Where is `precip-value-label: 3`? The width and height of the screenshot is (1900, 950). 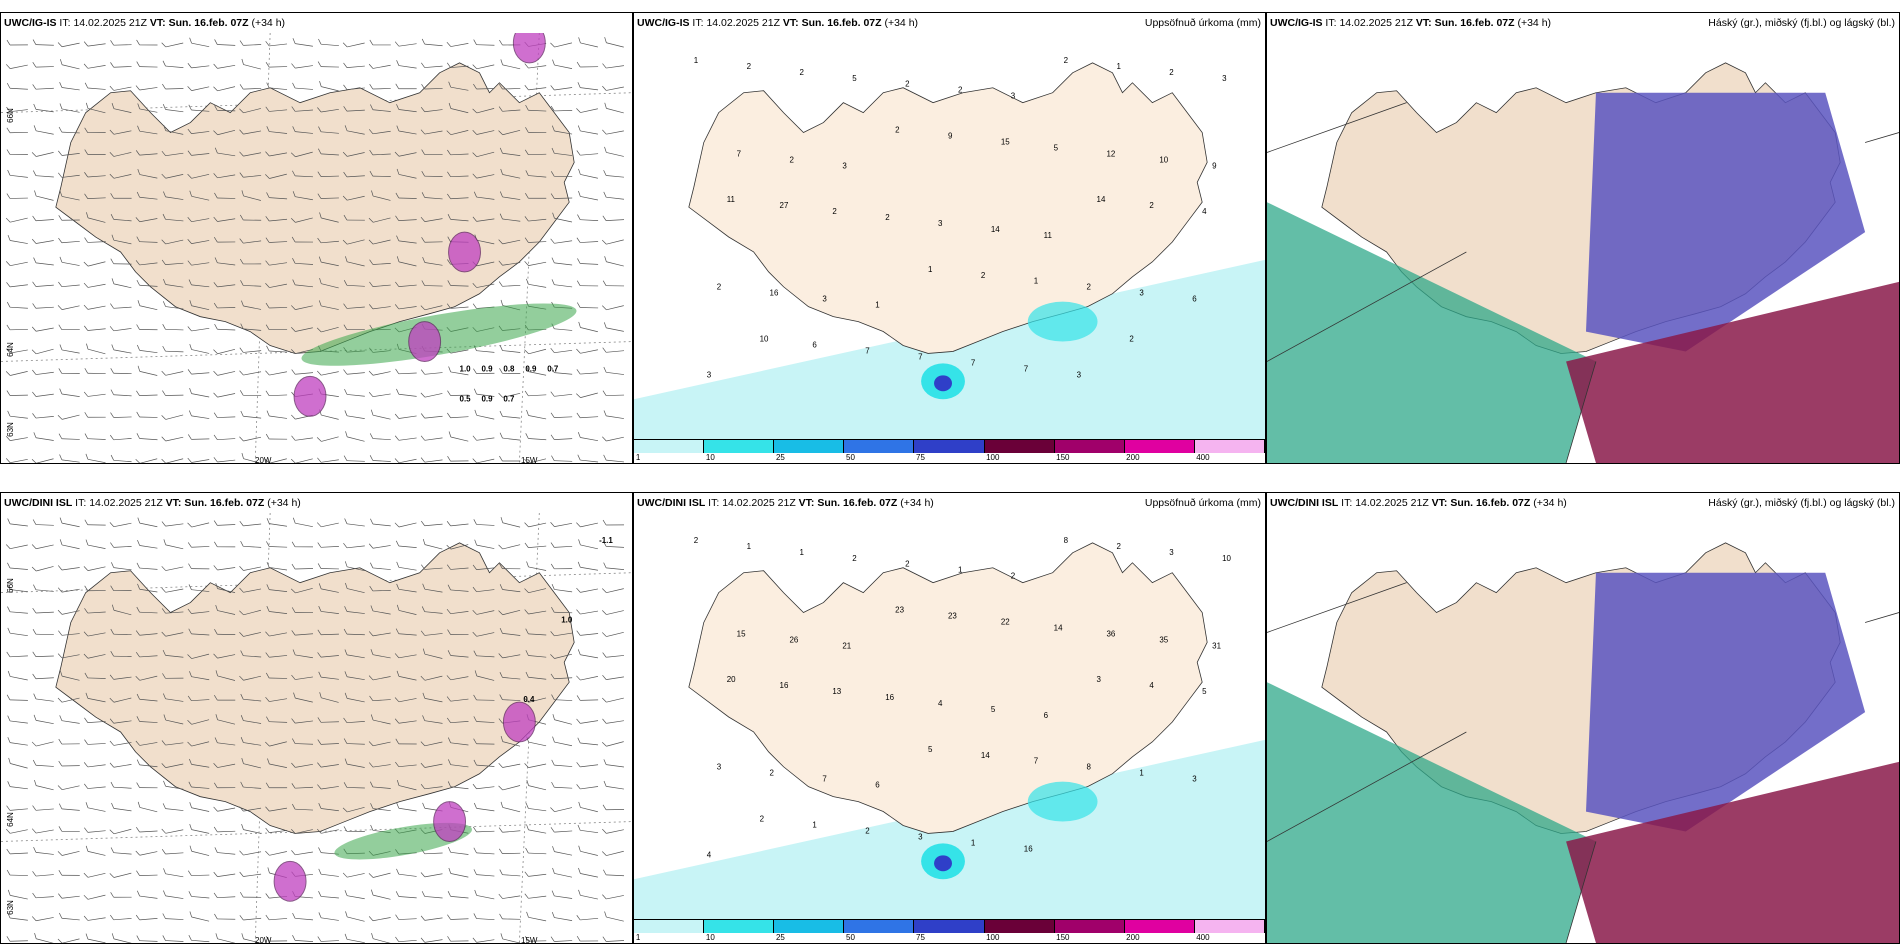 precip-value-label: 3 is located at coordinates (719, 767).